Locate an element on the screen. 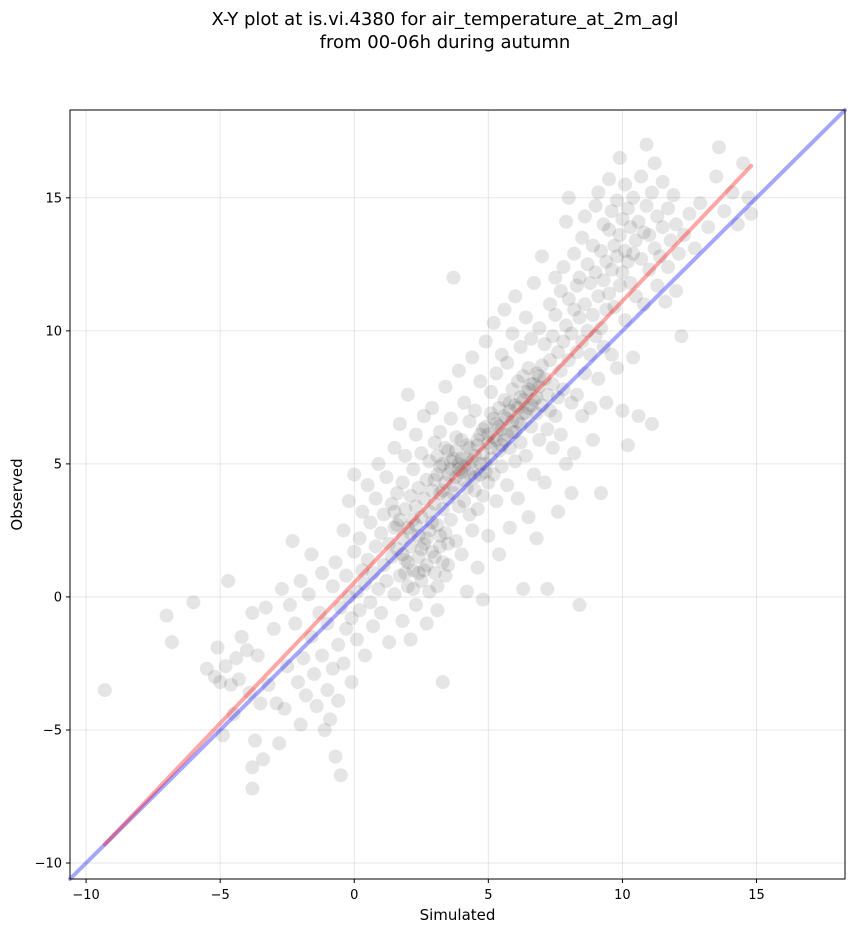 Image resolution: width=854 pixels, height=934 pixels. y-tick-label-5: 15 is located at coordinates (53, 198).